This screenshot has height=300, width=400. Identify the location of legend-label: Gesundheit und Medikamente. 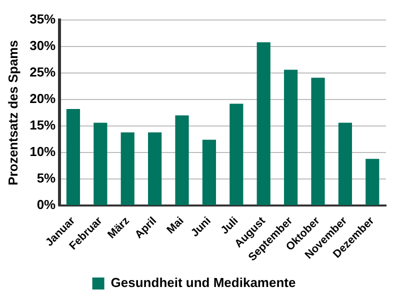
(203, 282).